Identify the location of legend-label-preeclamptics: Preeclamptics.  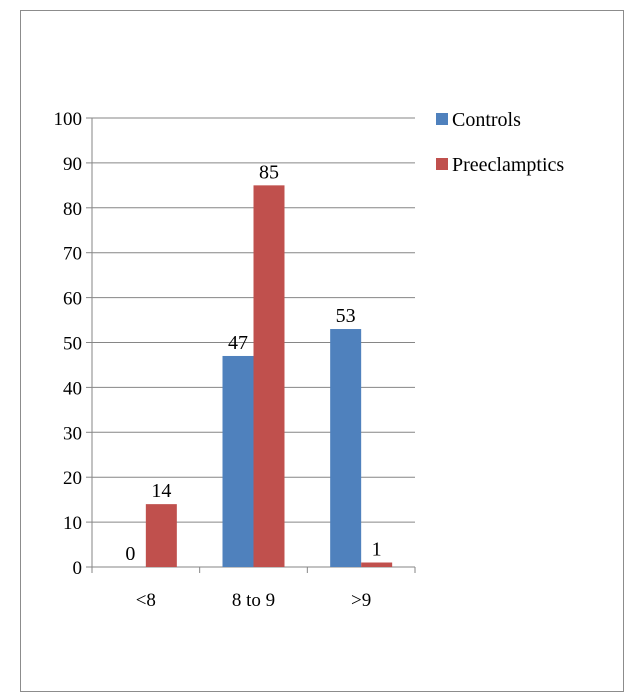
(508, 165).